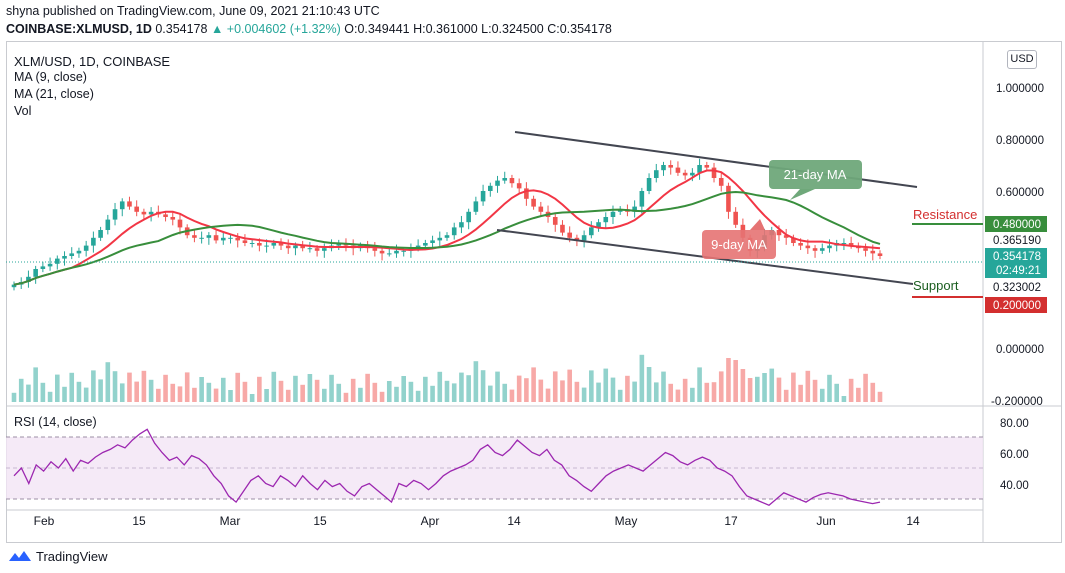 The image size is (1065, 573). Describe the element at coordinates (1020, 89) in the screenshot. I see `price-tick: 1.000000` at that location.